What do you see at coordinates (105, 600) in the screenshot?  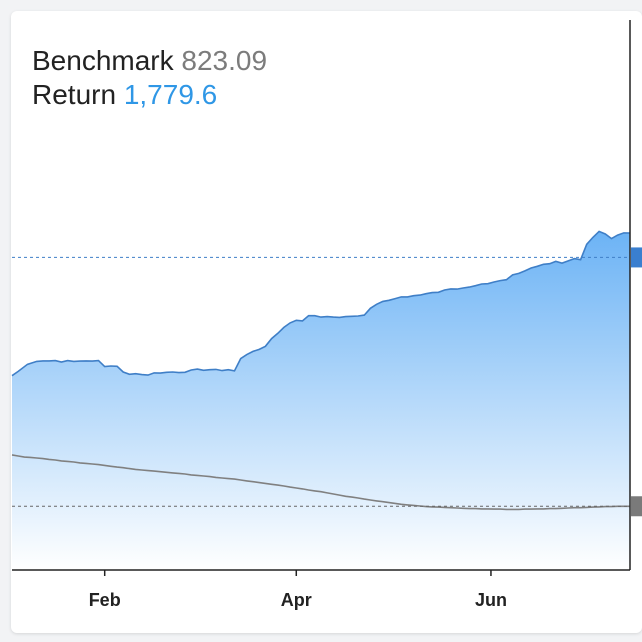 I see `x-tick-label-feb: Feb` at bounding box center [105, 600].